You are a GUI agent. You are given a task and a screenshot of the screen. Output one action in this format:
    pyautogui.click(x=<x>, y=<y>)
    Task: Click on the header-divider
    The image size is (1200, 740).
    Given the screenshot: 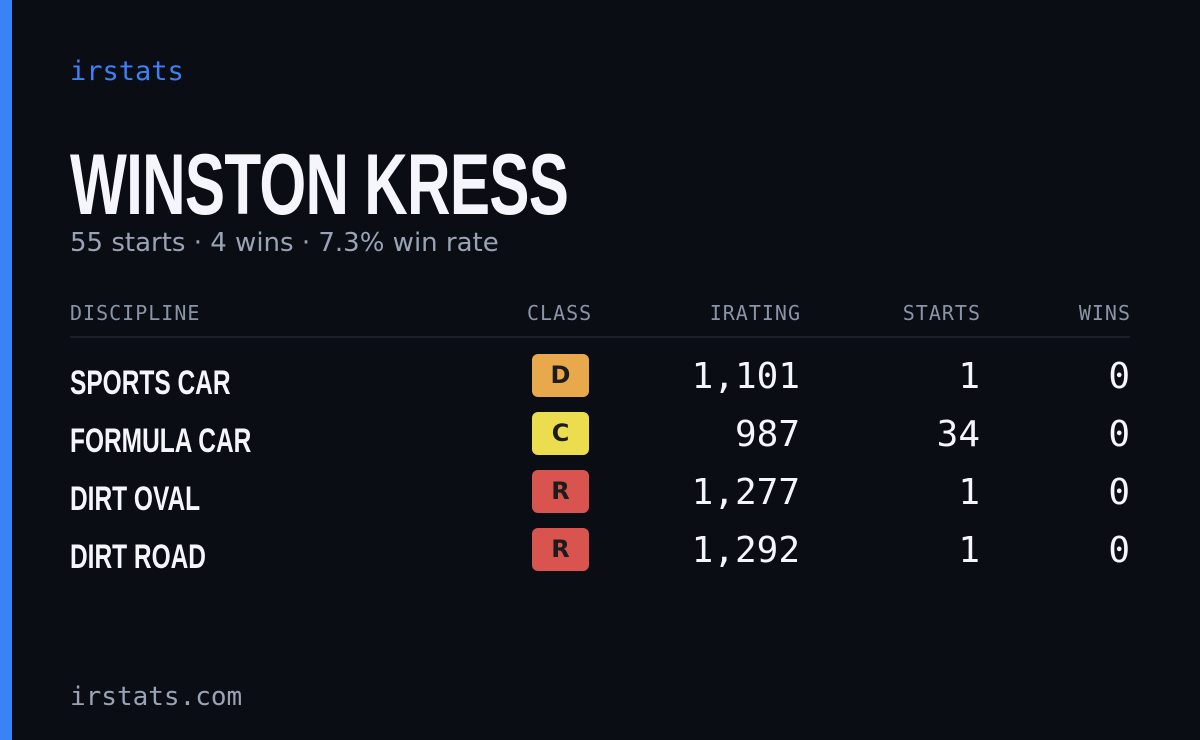 What is the action you would take?
    pyautogui.click(x=600, y=337)
    